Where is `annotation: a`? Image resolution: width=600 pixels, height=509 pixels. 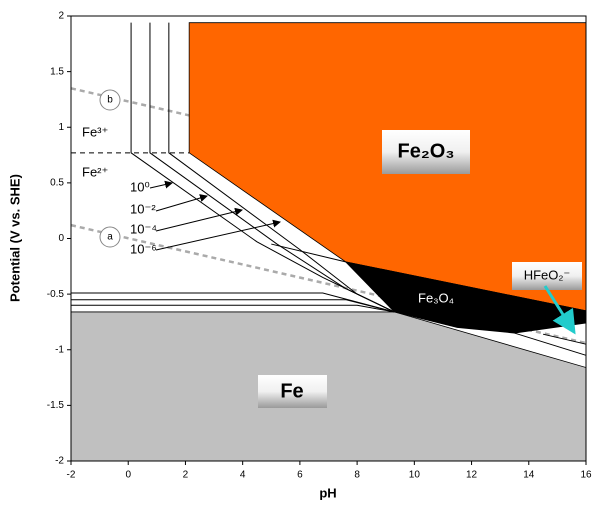
annotation: a is located at coordinates (110, 237).